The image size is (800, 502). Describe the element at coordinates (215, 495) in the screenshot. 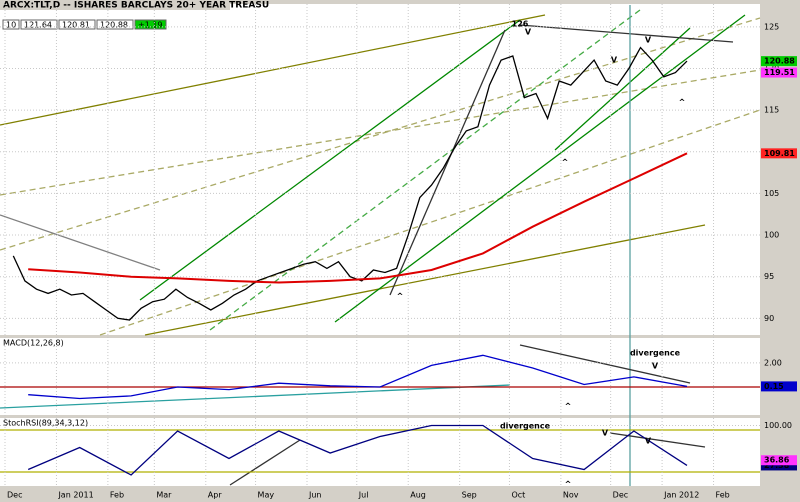

I see `x-tick-label: Apr` at that location.